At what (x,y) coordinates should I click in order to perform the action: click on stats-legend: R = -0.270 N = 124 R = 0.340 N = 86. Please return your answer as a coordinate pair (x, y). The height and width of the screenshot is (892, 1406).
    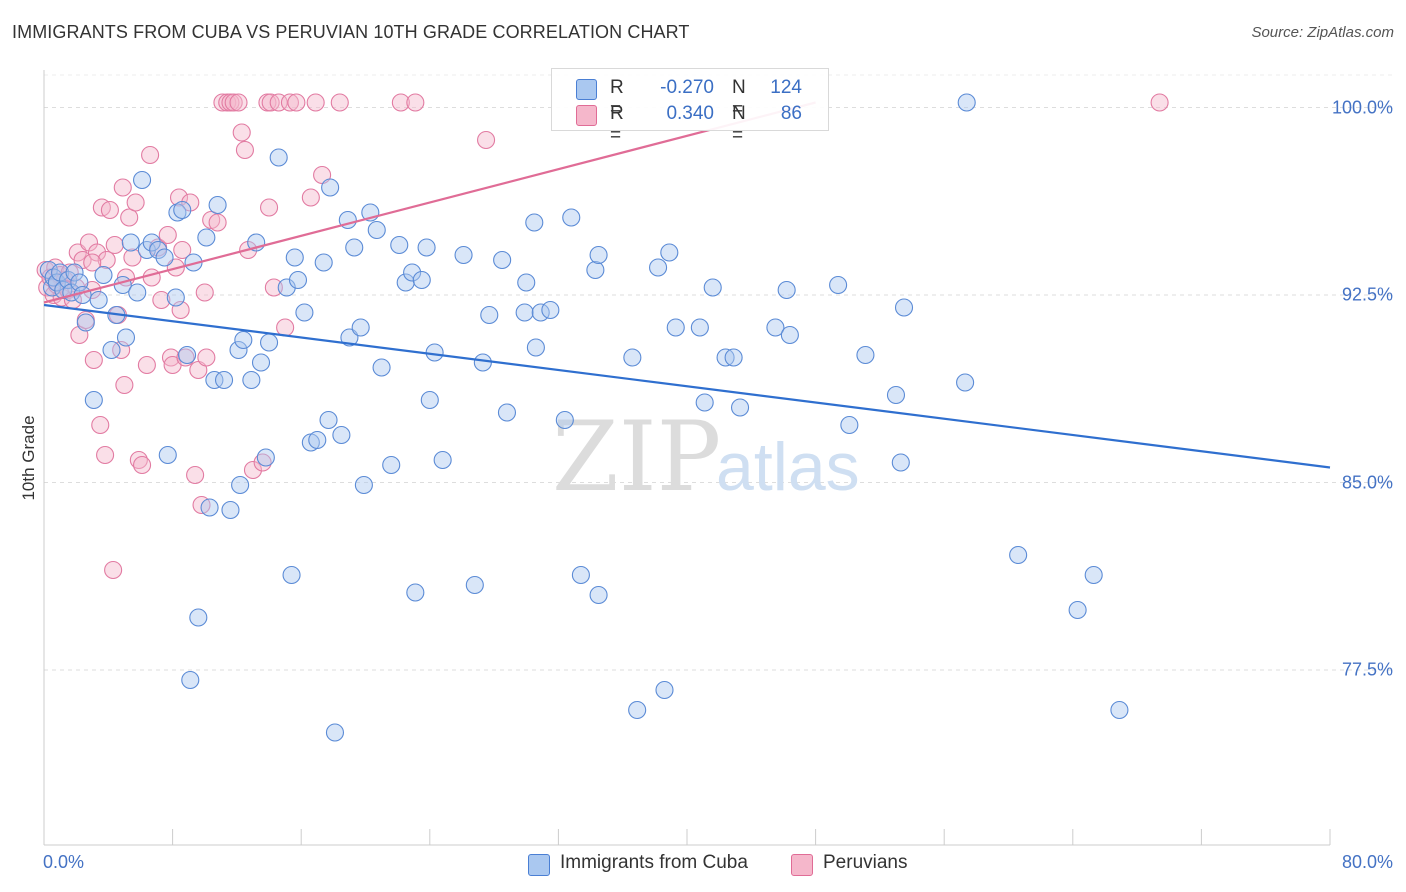
    Looking at the image, I should click on (690, 107).